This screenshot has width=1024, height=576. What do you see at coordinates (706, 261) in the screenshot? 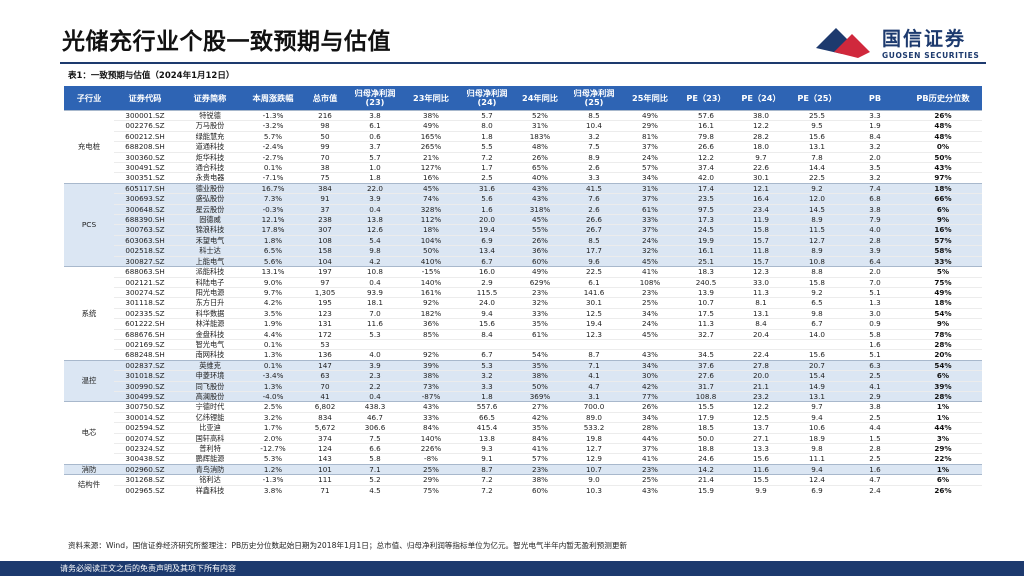
I see `table-cell: 25.1` at bounding box center [706, 261].